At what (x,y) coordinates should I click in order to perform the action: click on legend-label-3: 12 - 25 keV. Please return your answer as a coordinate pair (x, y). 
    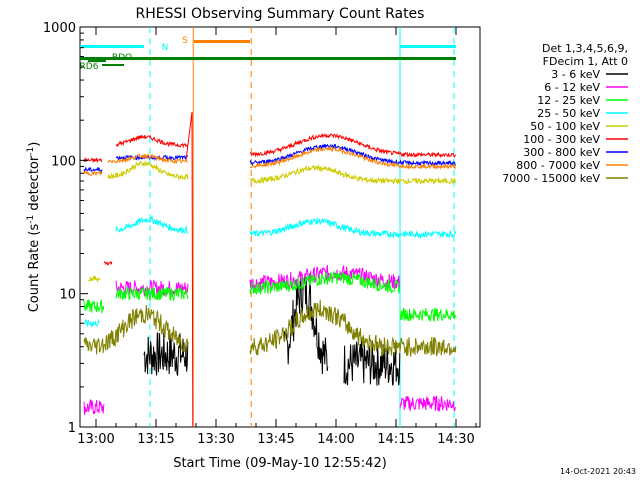
    Looking at the image, I should click on (568, 100).